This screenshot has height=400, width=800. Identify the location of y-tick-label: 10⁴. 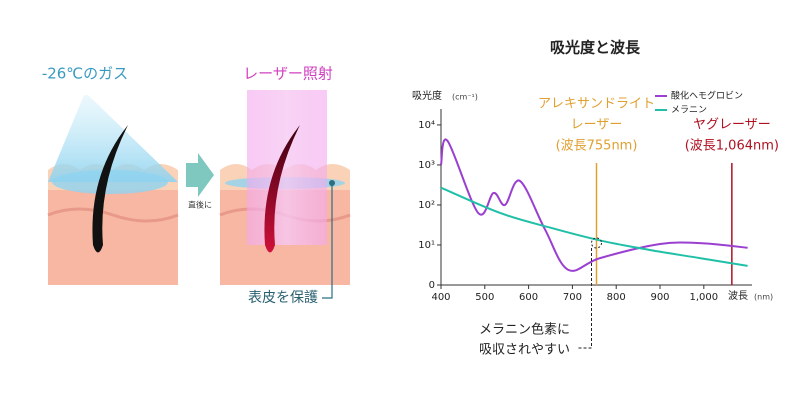
(426, 125).